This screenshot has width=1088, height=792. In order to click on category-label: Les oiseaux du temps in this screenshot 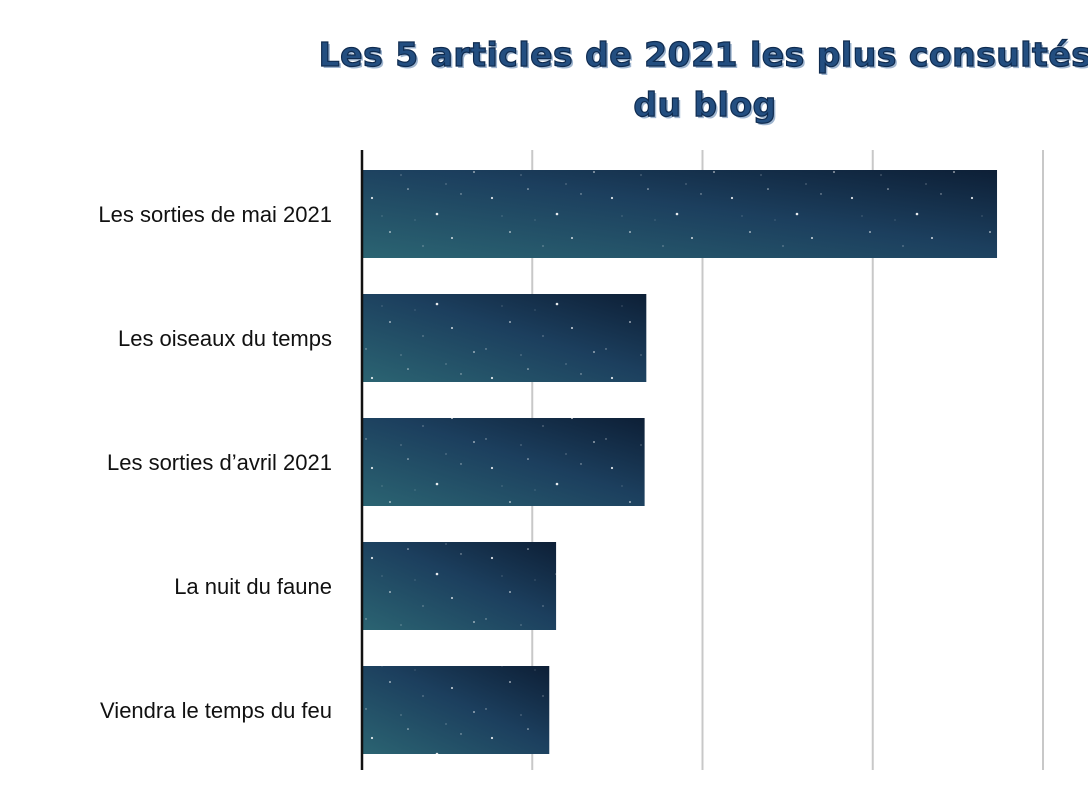, I will do `click(225, 338)`.